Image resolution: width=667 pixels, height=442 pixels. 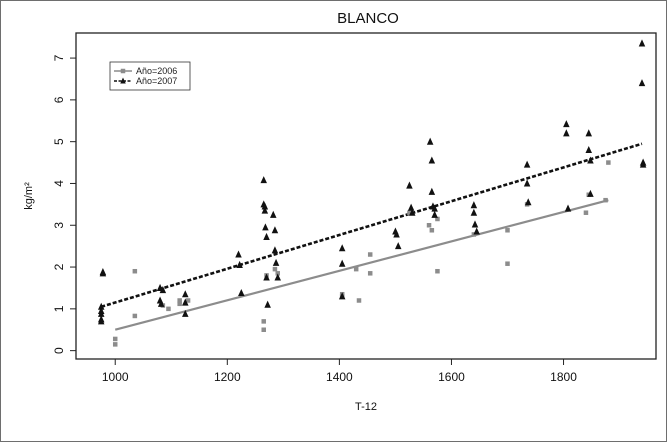 I want to click on y-tick-label: 4, so click(x=59, y=183).